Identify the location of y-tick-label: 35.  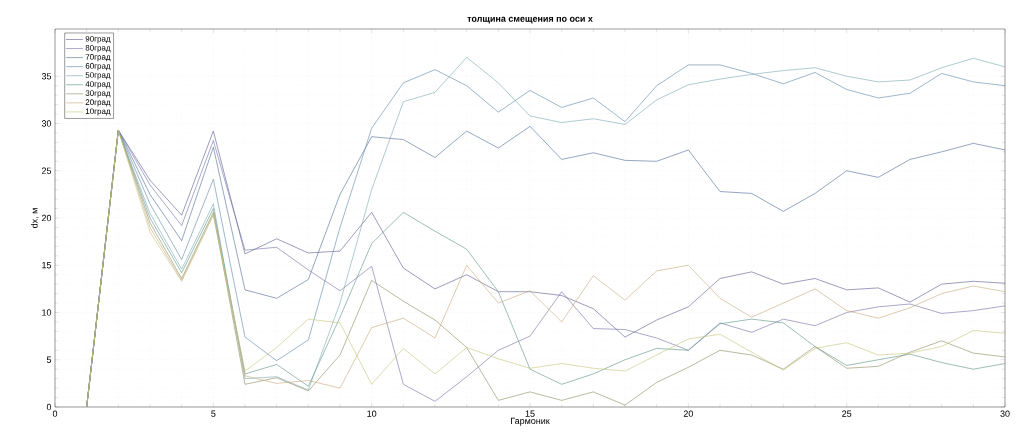
(46, 76).